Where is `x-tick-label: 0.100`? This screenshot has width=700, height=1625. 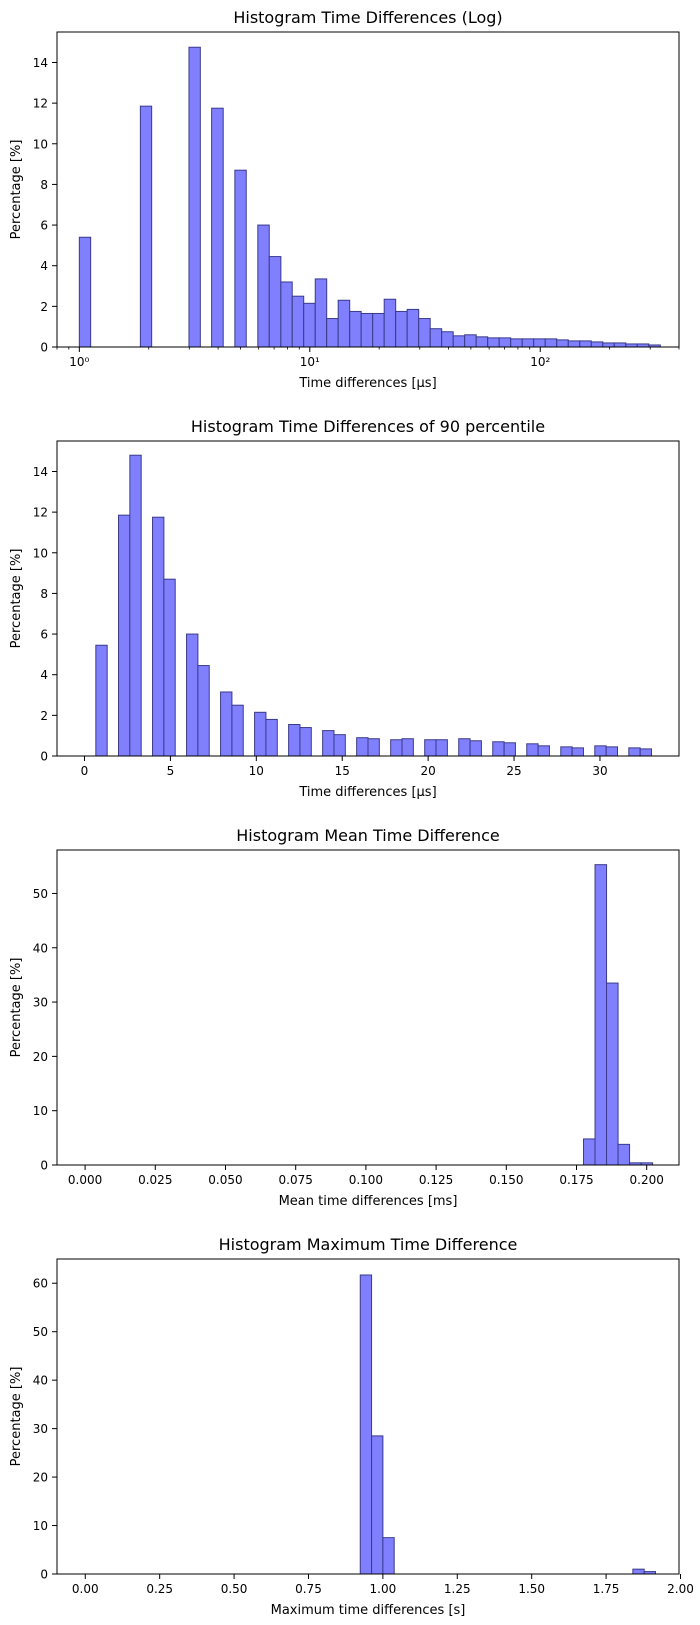 x-tick-label: 0.100 is located at coordinates (366, 1180).